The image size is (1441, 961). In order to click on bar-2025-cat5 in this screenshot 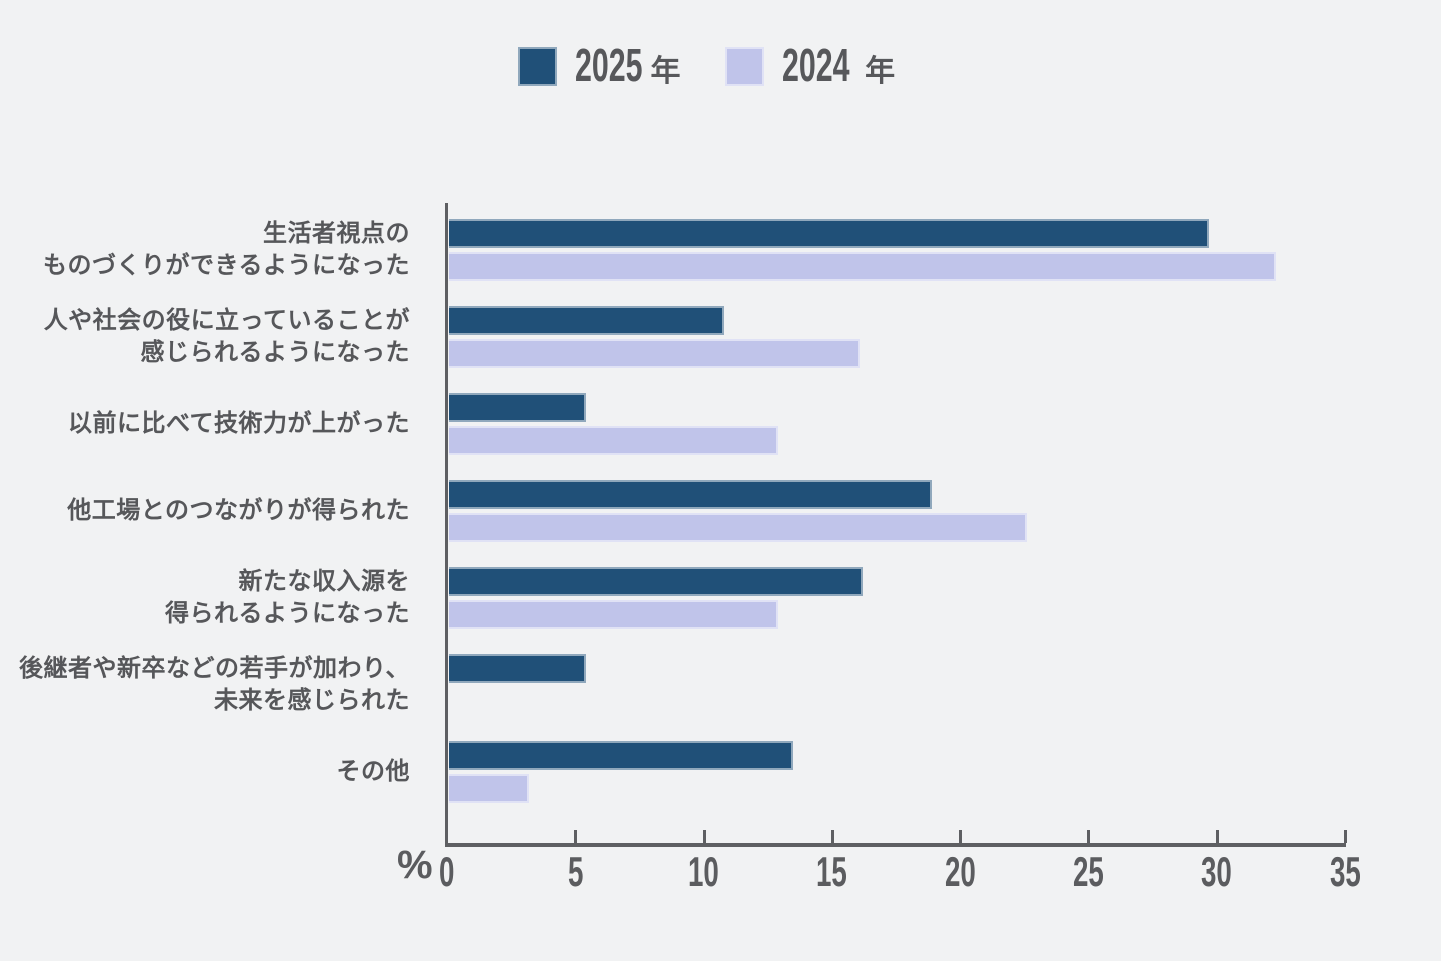, I will do `click(517, 668)`.